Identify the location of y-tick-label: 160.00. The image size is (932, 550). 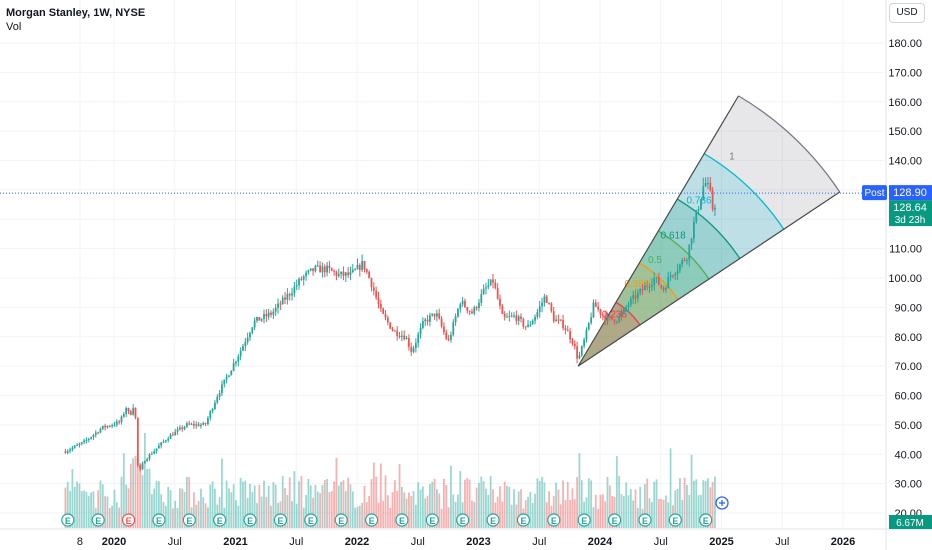
(905, 103).